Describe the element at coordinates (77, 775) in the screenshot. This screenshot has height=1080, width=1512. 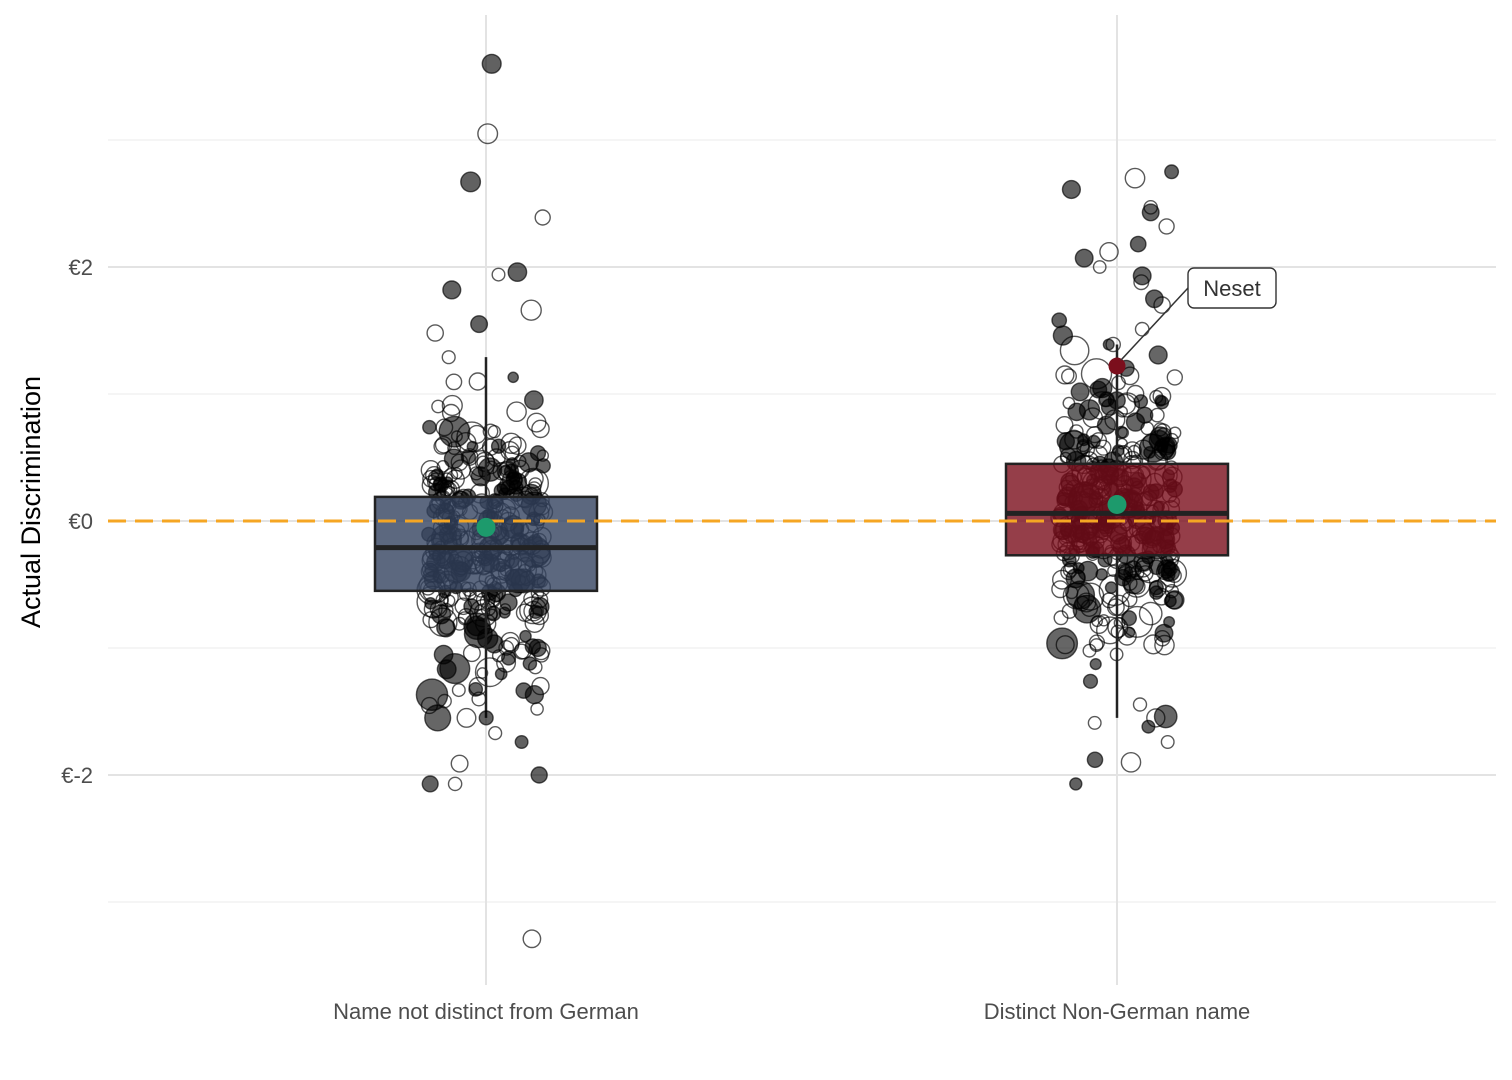
I see `y-tick-label: €-2` at that location.